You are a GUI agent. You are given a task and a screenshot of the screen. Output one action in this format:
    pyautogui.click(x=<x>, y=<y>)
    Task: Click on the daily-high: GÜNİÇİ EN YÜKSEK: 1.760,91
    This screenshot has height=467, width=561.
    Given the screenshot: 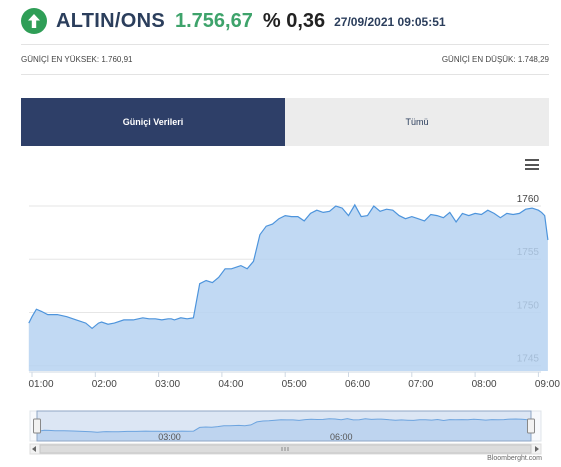 What is the action you would take?
    pyautogui.click(x=76, y=59)
    